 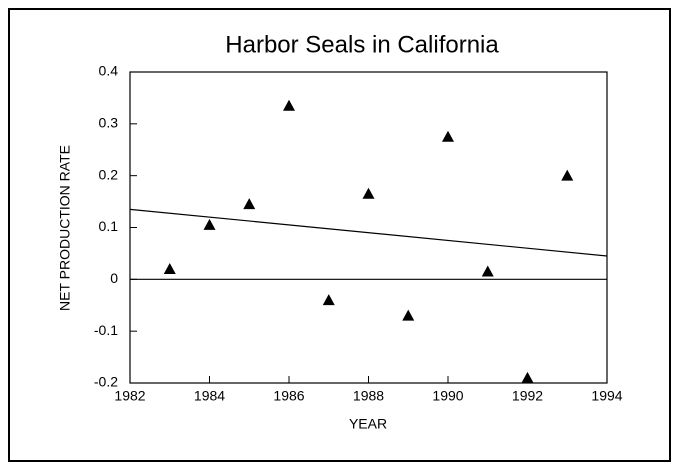 I want to click on x-tick-label: 1994, so click(x=606, y=396).